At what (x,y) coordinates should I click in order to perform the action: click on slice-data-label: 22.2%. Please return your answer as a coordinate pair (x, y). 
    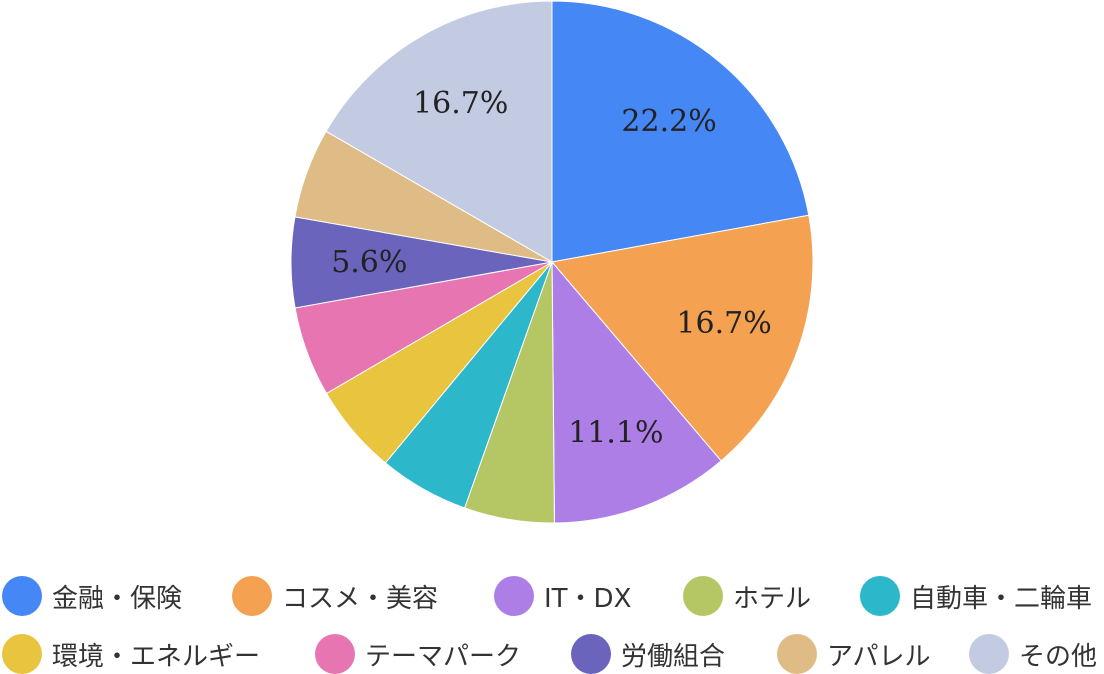
    Looking at the image, I should click on (668, 121).